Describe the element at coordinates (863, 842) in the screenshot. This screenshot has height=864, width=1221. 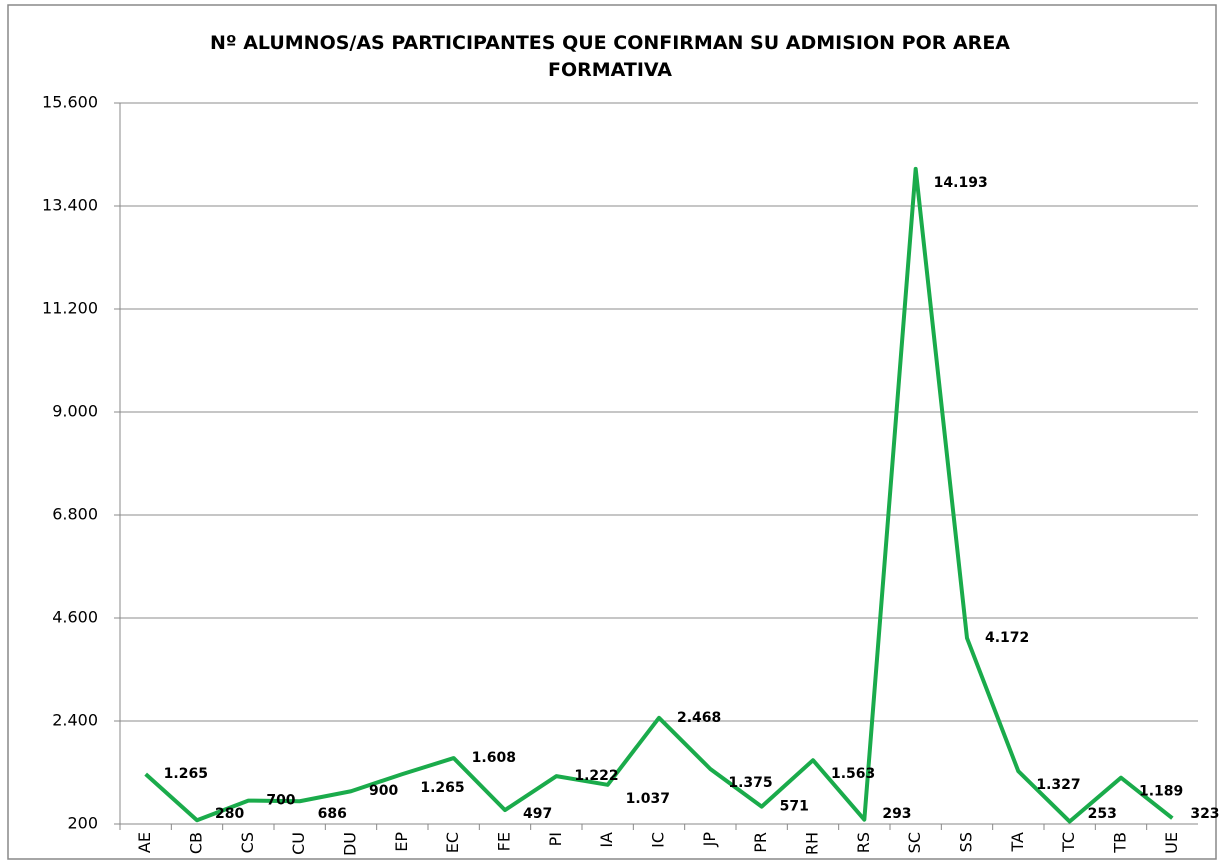
I see `x-tick-label: RS` at that location.